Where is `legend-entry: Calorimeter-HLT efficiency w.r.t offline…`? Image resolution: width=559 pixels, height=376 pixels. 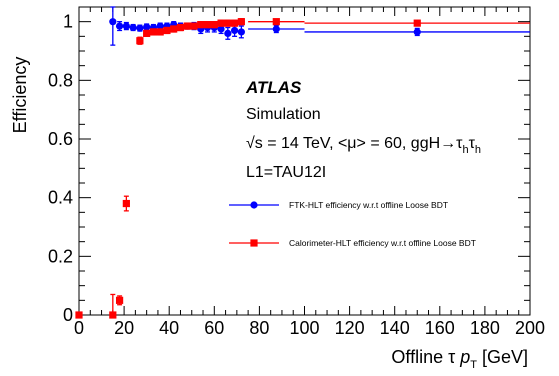 legend-entry: Calorimeter-HLT efficiency w.r.t offline… is located at coordinates (352, 243).